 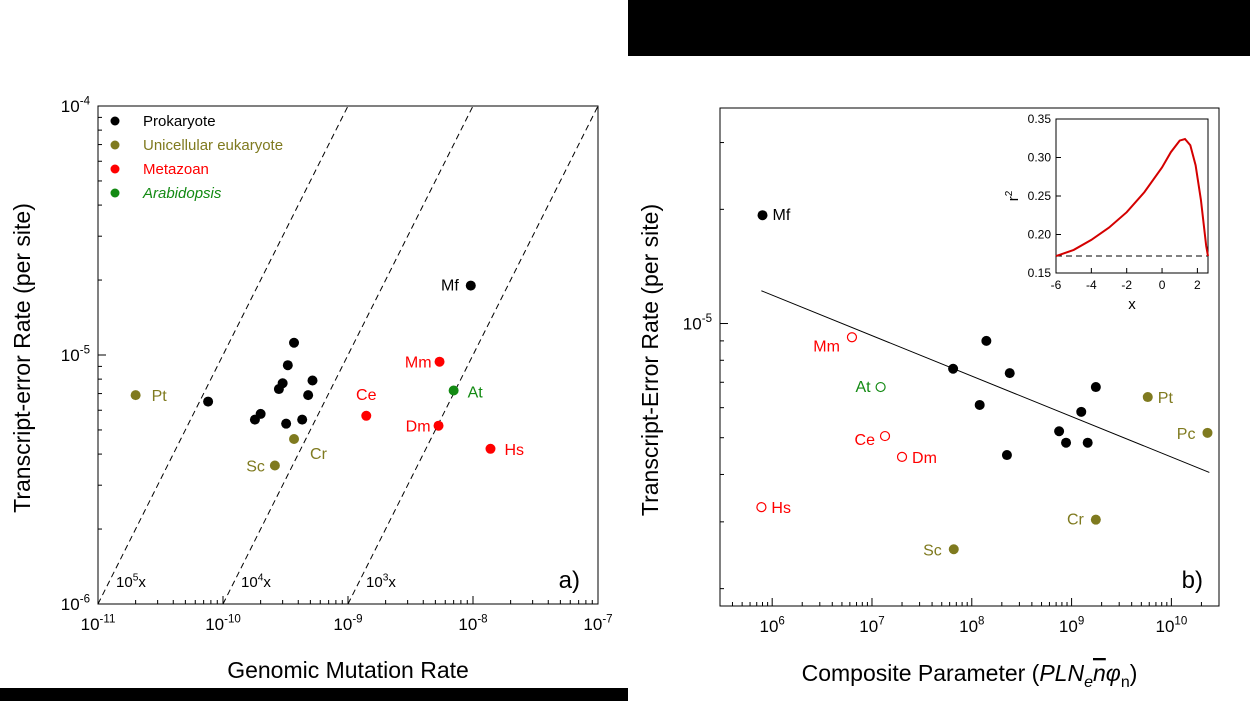 What do you see at coordinates (213, 145) in the screenshot?
I see `legend-label: Unicellular eukaryote` at bounding box center [213, 145].